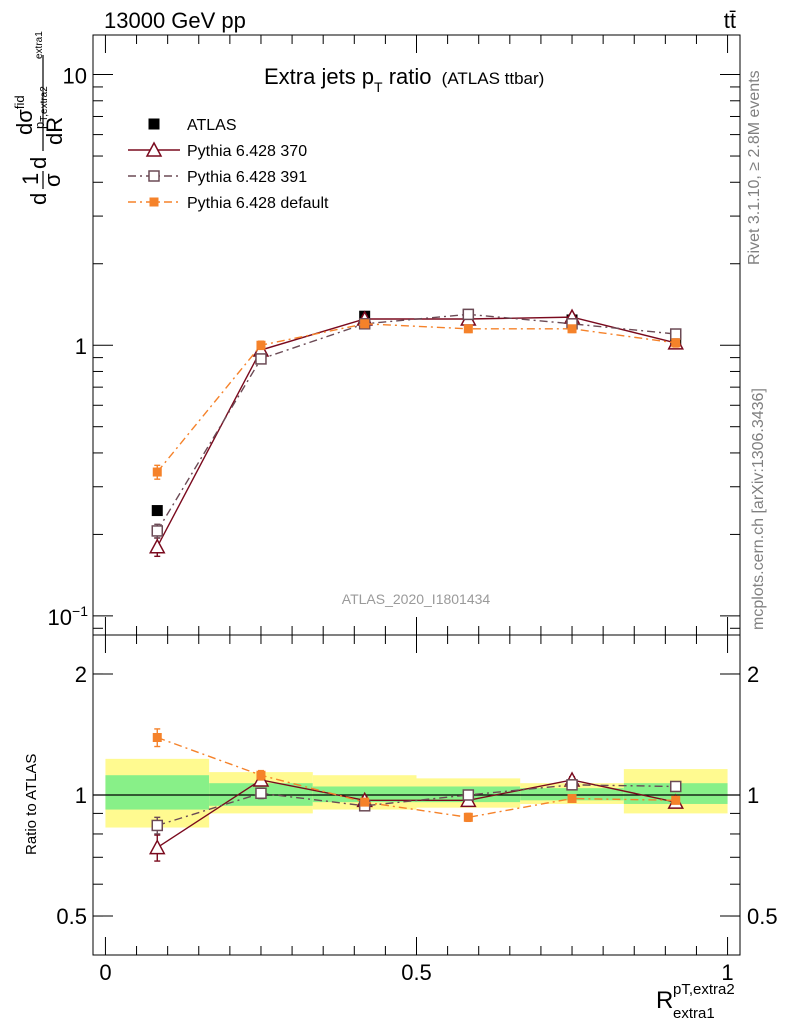 The image size is (786, 1024). I want to click on mcplots-label: mcplots.cern.ch [arXiv:1306.3436], so click(758, 509).